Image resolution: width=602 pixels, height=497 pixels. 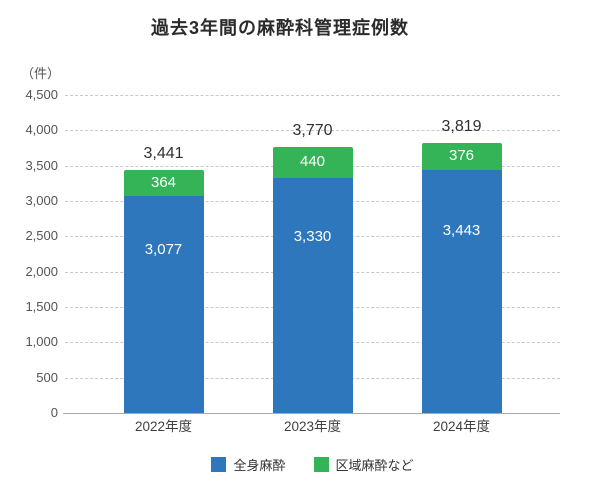 I want to click on y-axis-tick-label: 4,500, so click(x=41, y=94).